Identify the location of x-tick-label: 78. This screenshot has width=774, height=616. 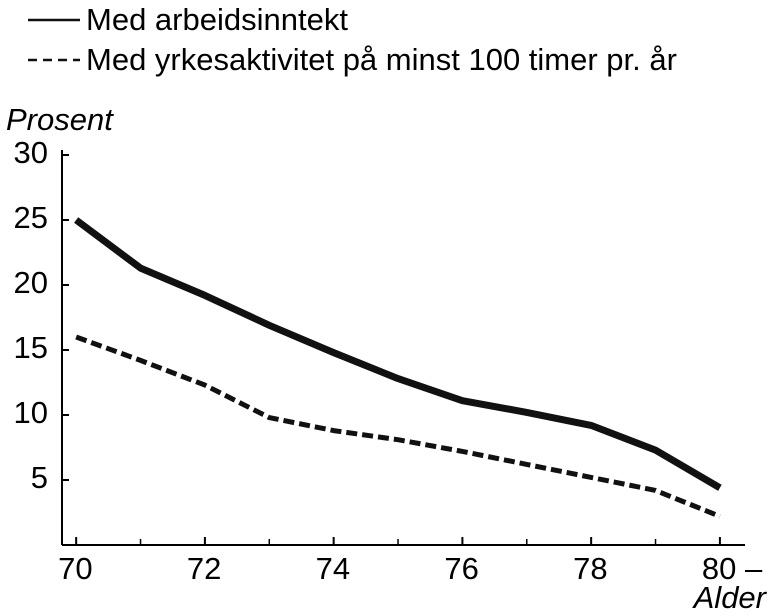
(590, 568).